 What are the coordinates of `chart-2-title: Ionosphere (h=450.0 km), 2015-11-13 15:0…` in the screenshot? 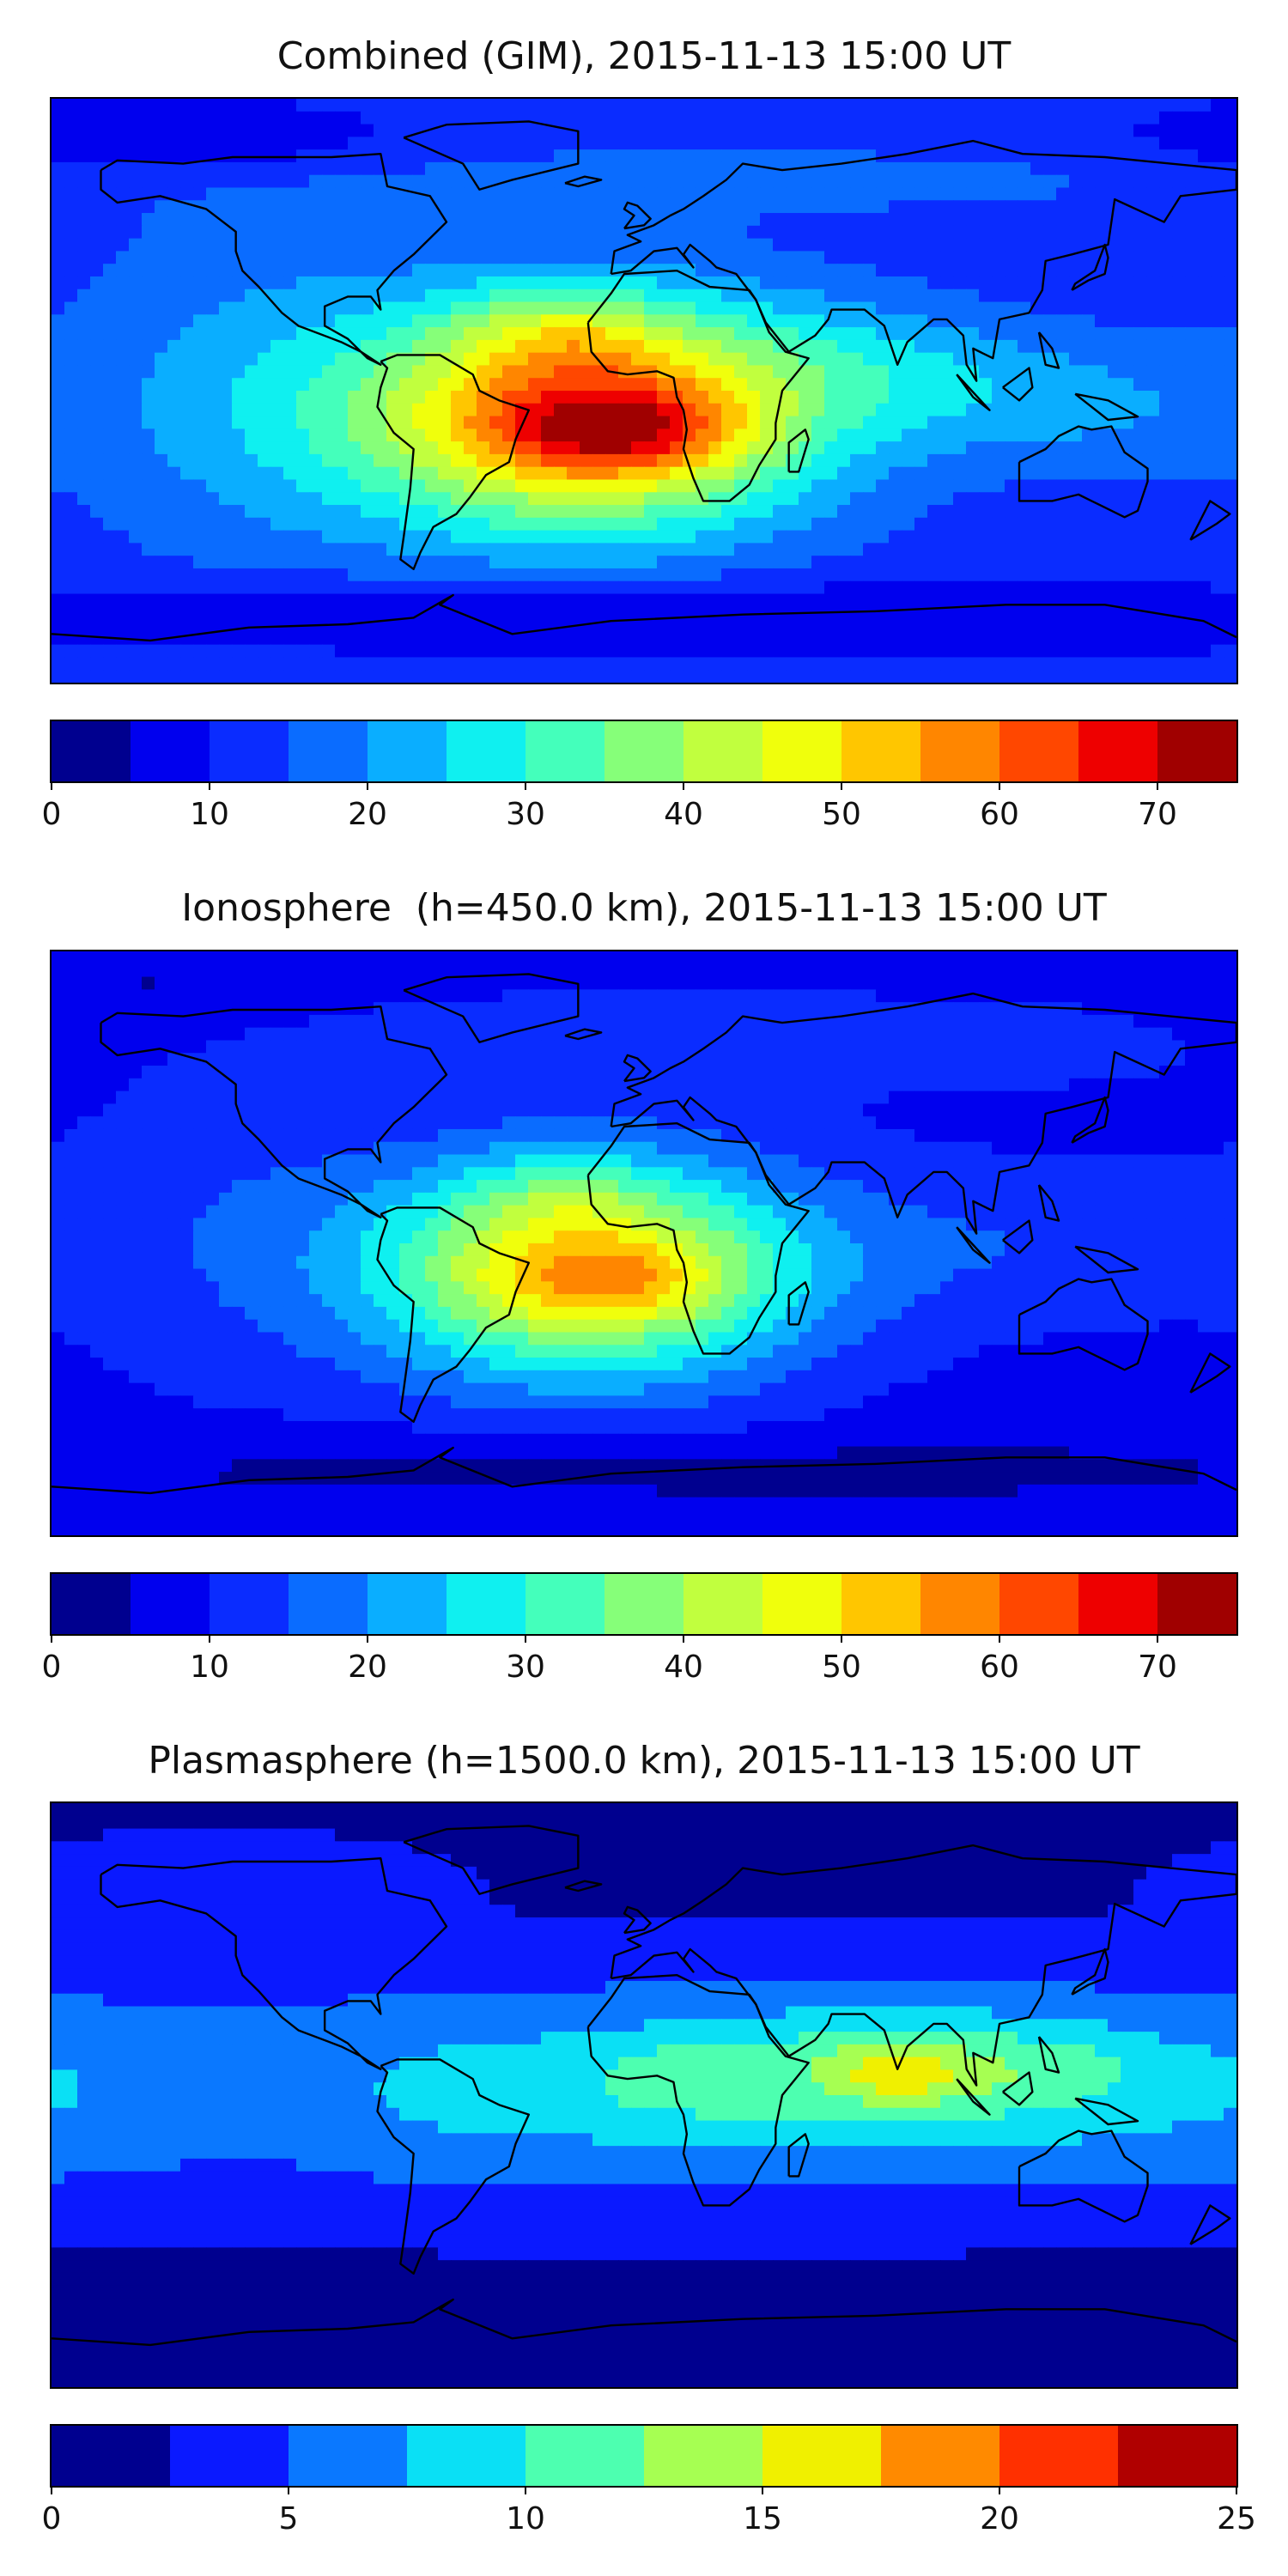 It's located at (644, 908).